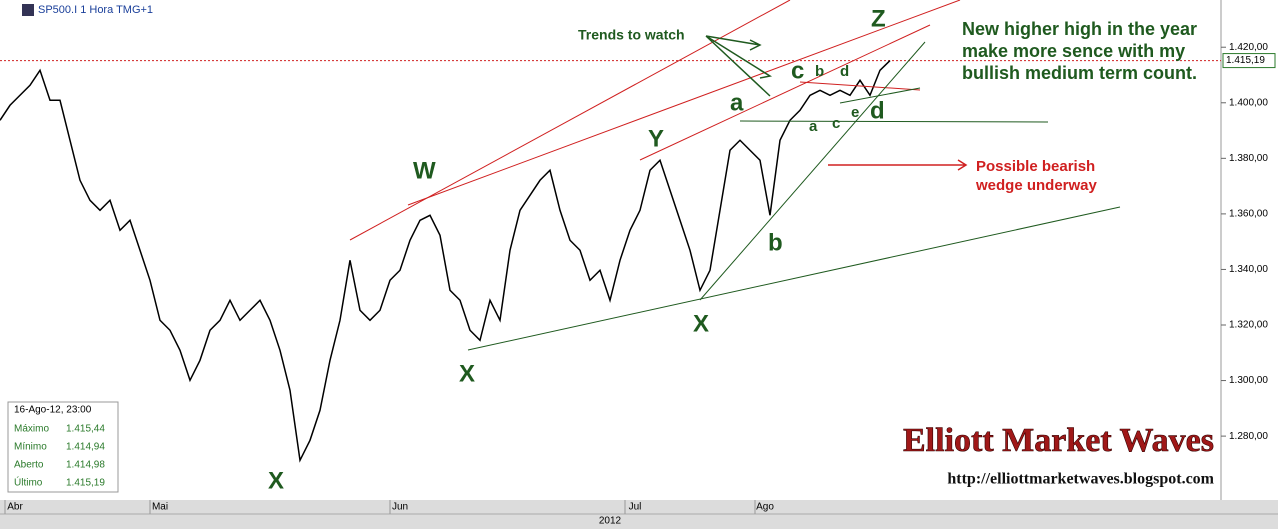  Describe the element at coordinates (1248, 325) in the screenshot. I see `y-tick-label: 1.320,00` at that location.